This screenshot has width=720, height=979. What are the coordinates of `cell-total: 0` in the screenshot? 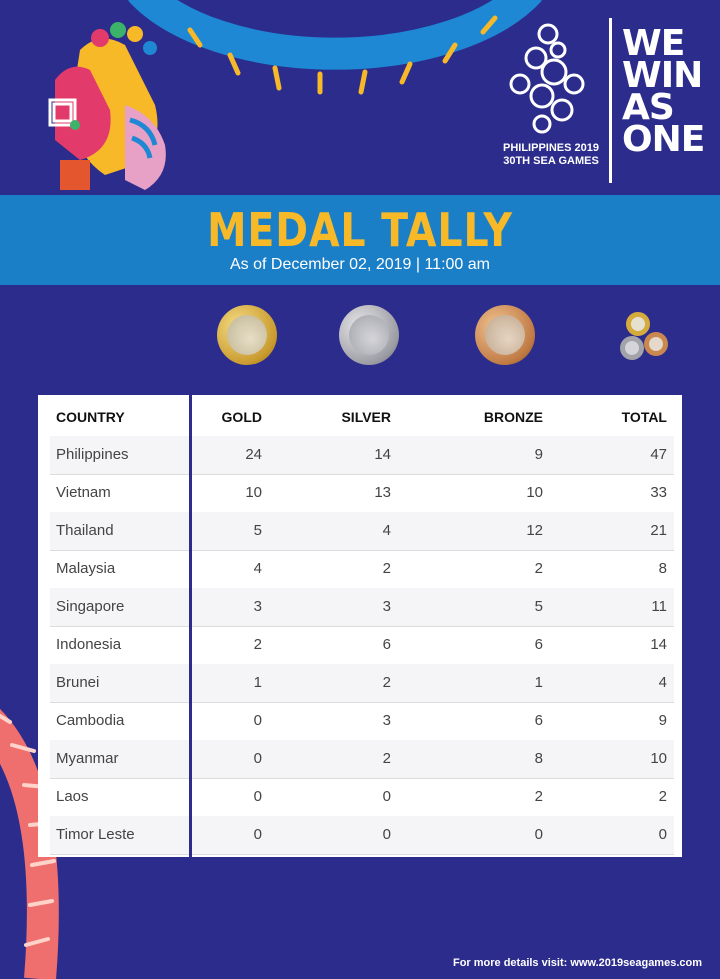 It's located at (662, 834).